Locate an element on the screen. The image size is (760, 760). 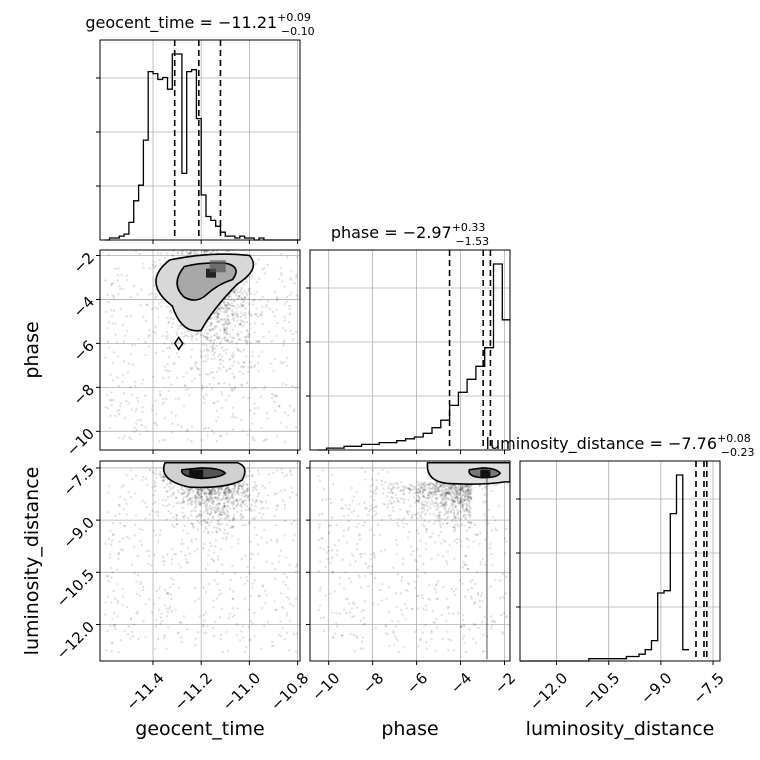
title-plus: +0.09 is located at coordinates (294, 17).